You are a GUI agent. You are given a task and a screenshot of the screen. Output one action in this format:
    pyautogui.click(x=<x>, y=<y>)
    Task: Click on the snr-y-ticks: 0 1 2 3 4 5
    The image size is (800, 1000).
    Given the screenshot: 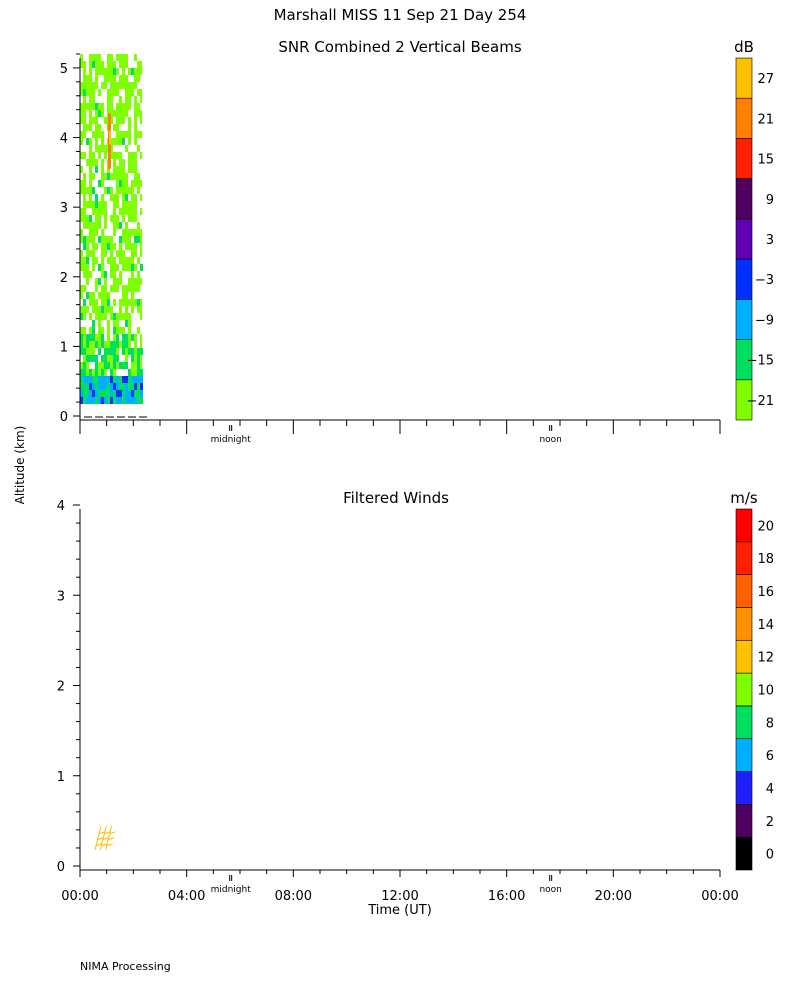 What is the action you would take?
    pyautogui.click(x=70, y=239)
    